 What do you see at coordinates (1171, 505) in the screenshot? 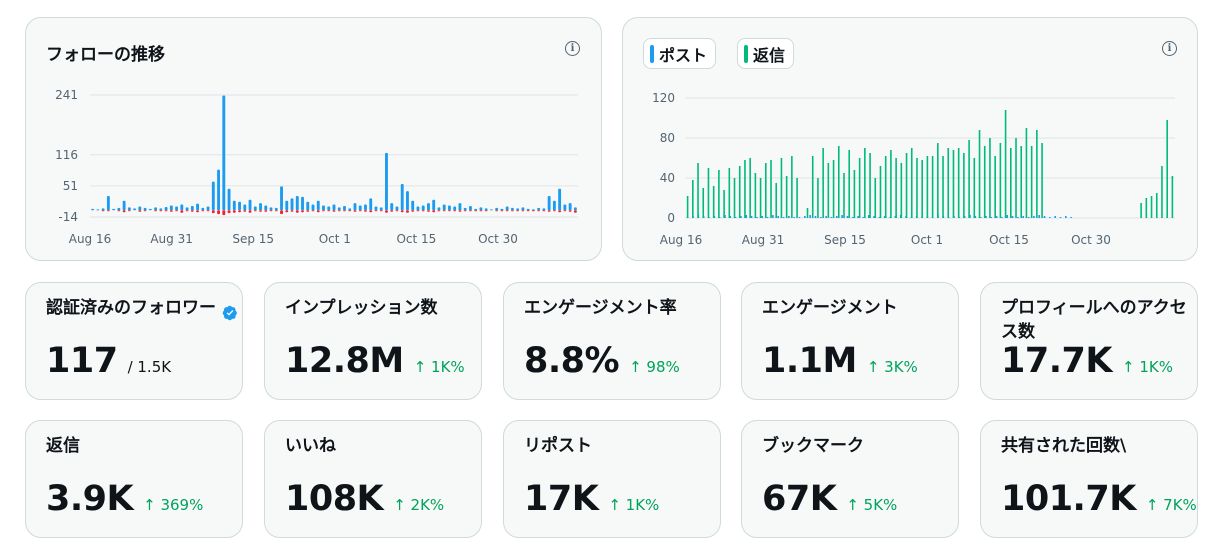
I see `metric-change: ↑ 7K%` at bounding box center [1171, 505].